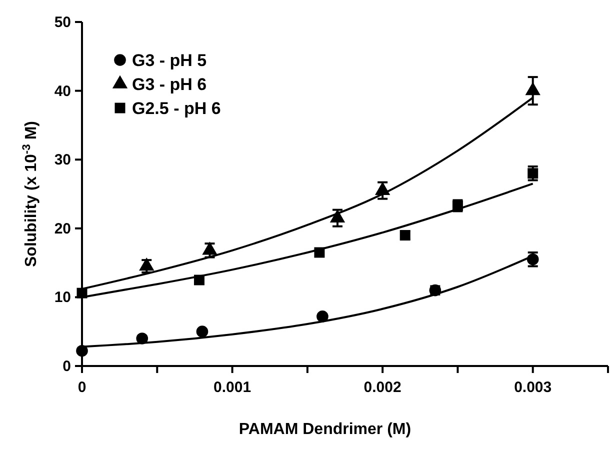 The height and width of the screenshot is (458, 610). I want to click on x-tick-label: 0.001, so click(233, 387).